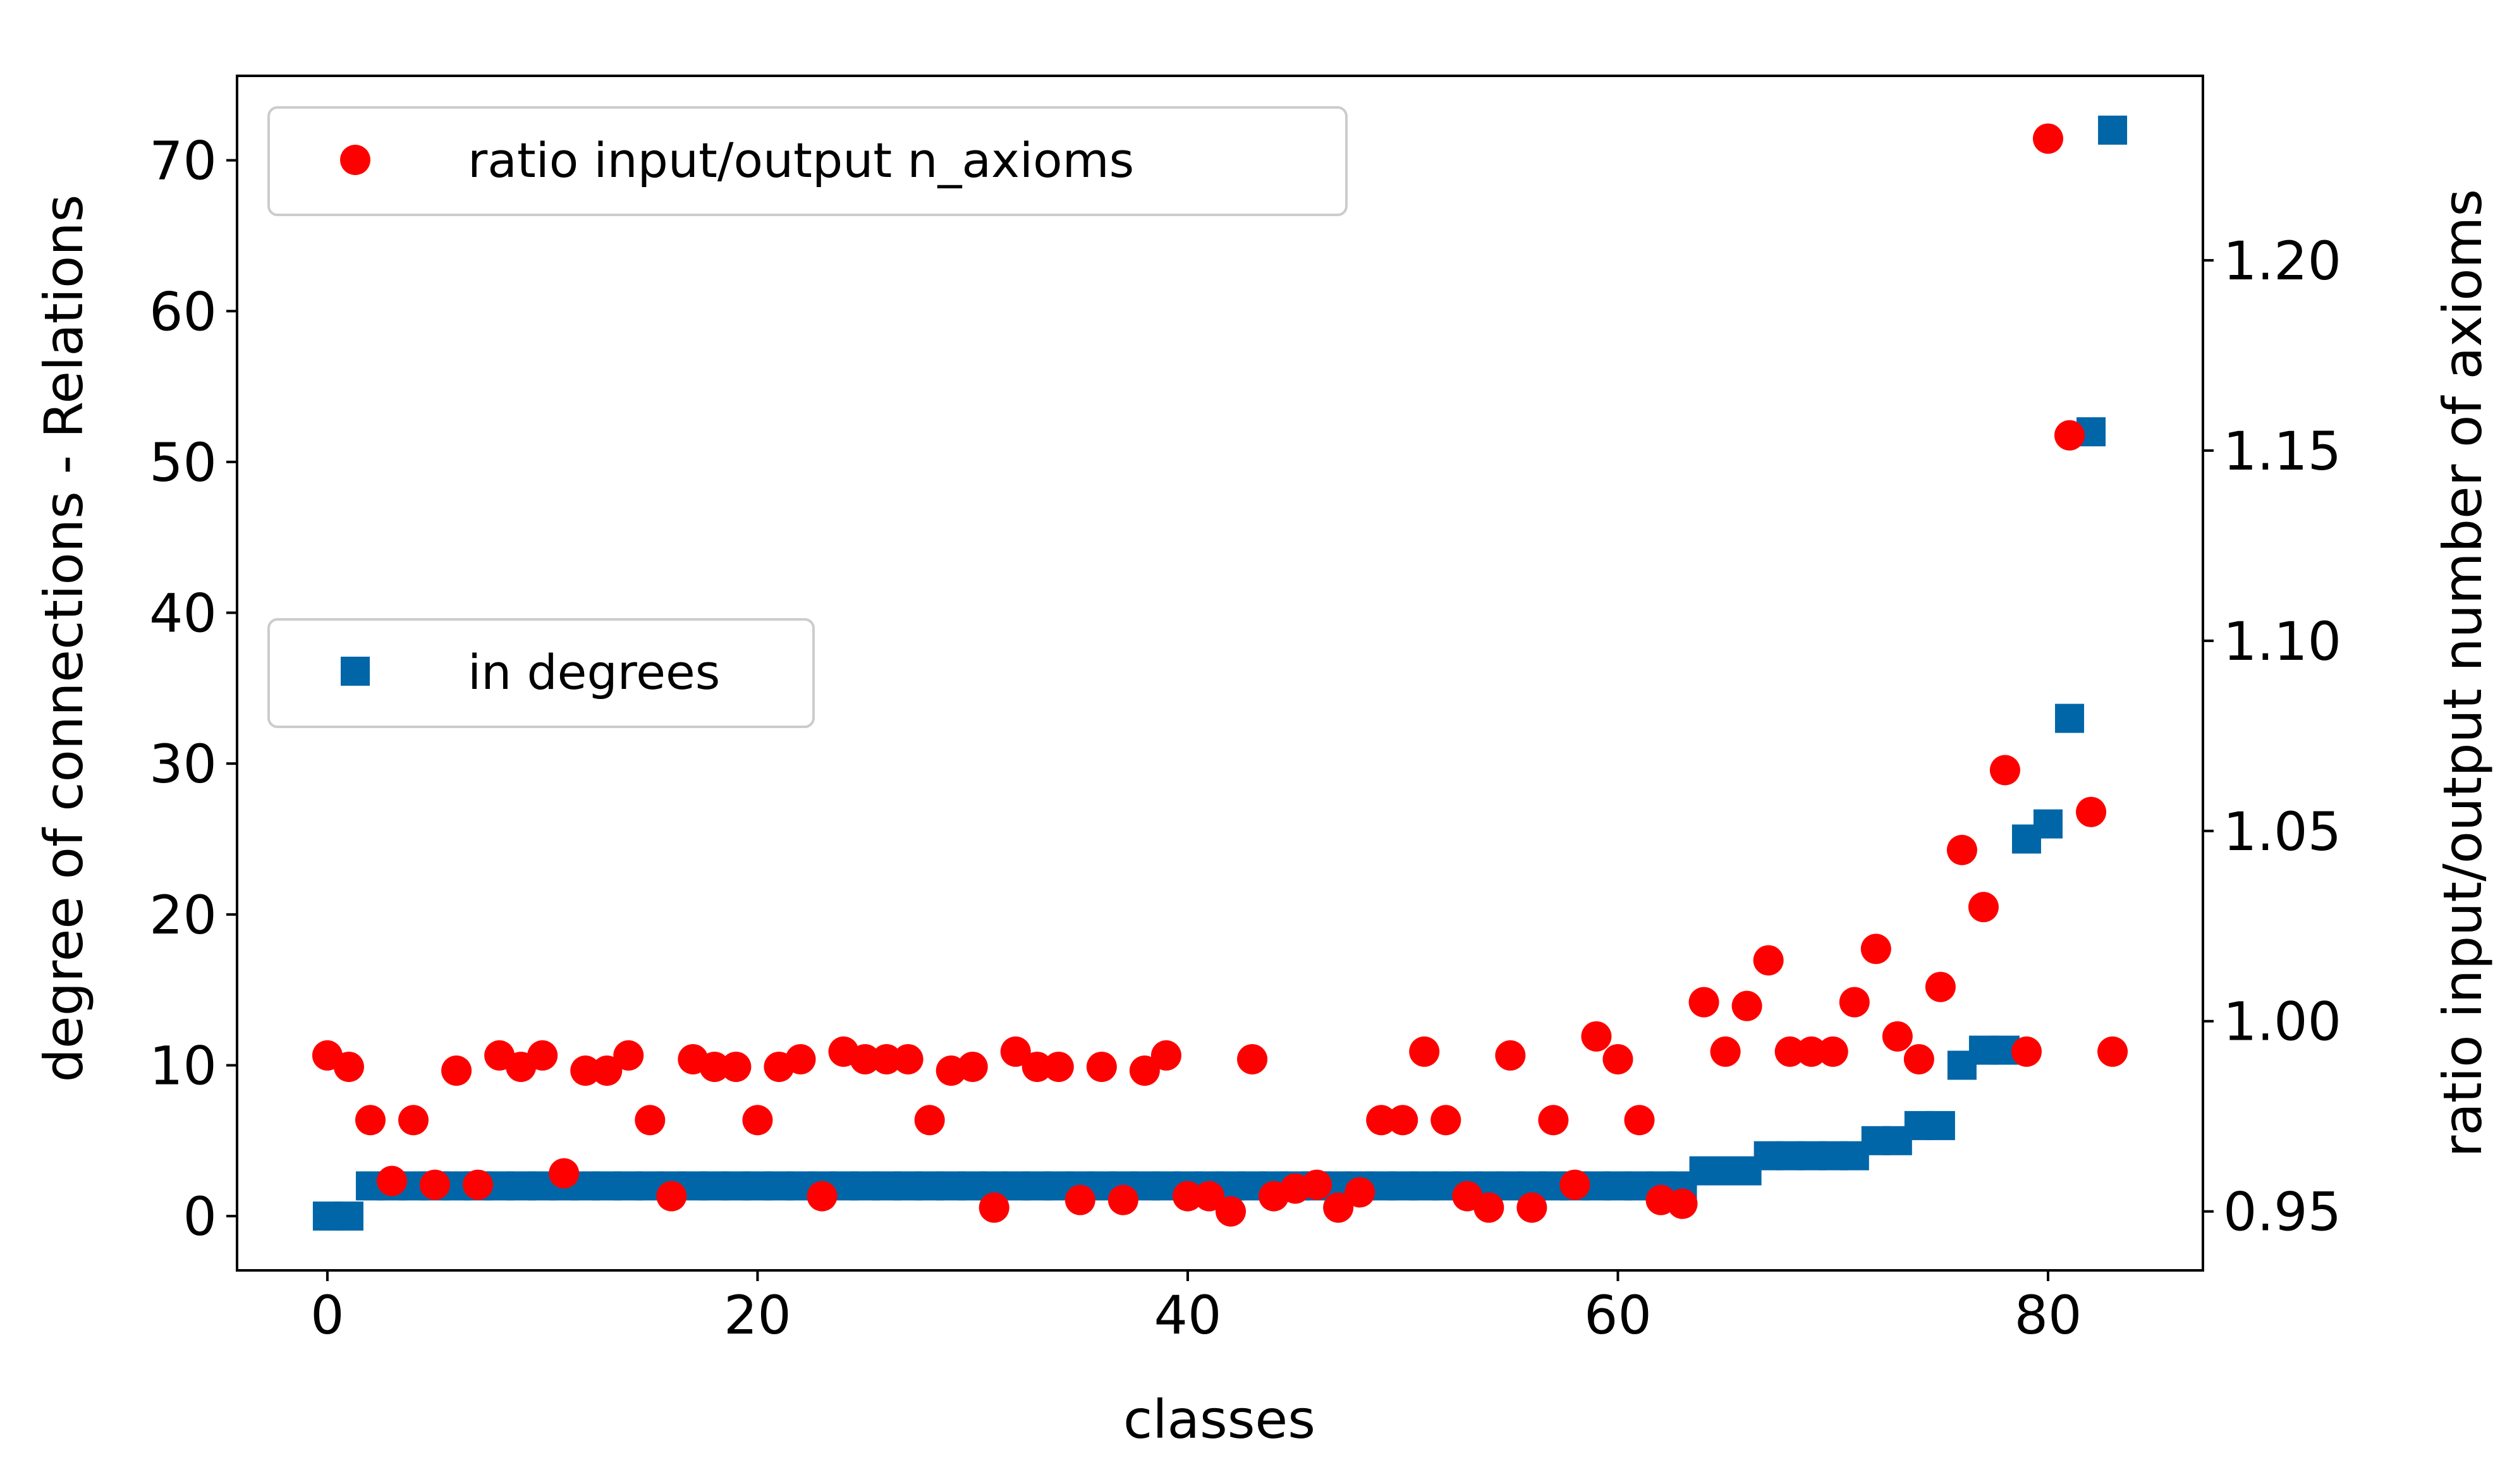 The image size is (2500, 1484). I want to click on x-axis-title: classes, so click(1219, 1420).